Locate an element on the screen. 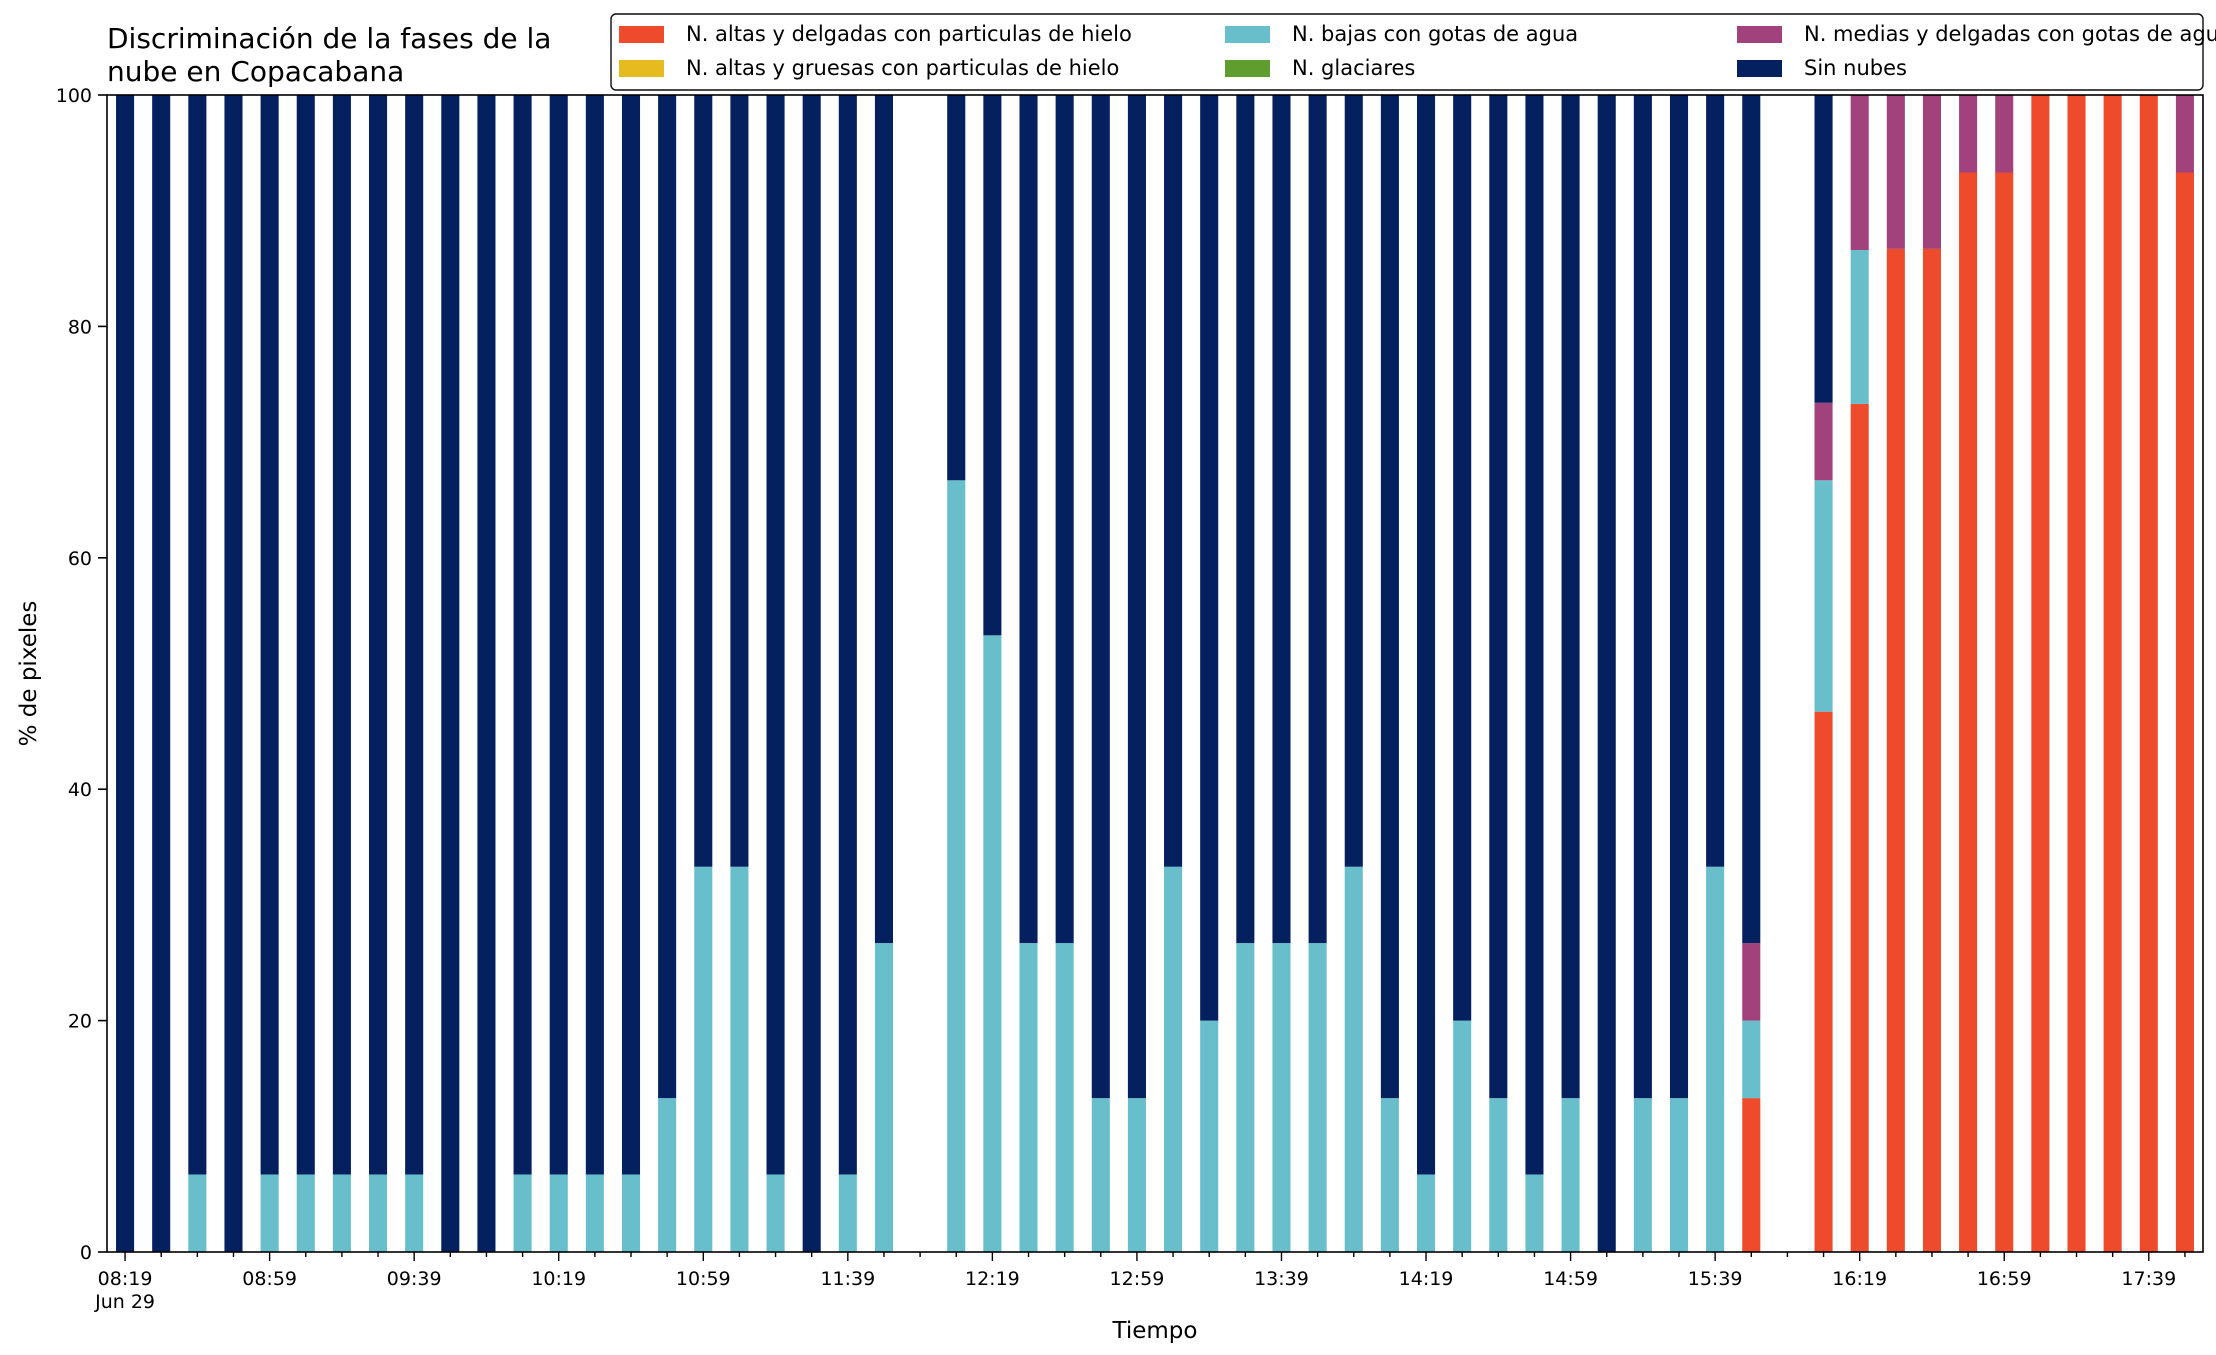 This screenshot has width=2216, height=1355. x-tick-label: 16:19 is located at coordinates (1859, 1279).